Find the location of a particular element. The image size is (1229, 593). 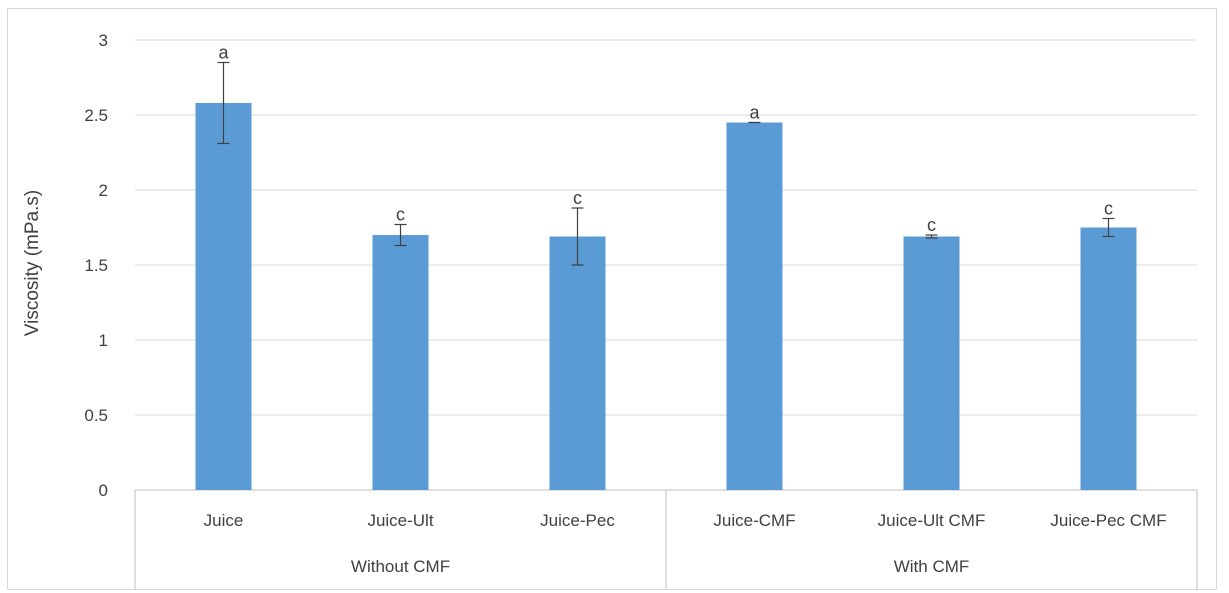

x-tick-label: Juice-Pec CMF is located at coordinates (1108, 520).